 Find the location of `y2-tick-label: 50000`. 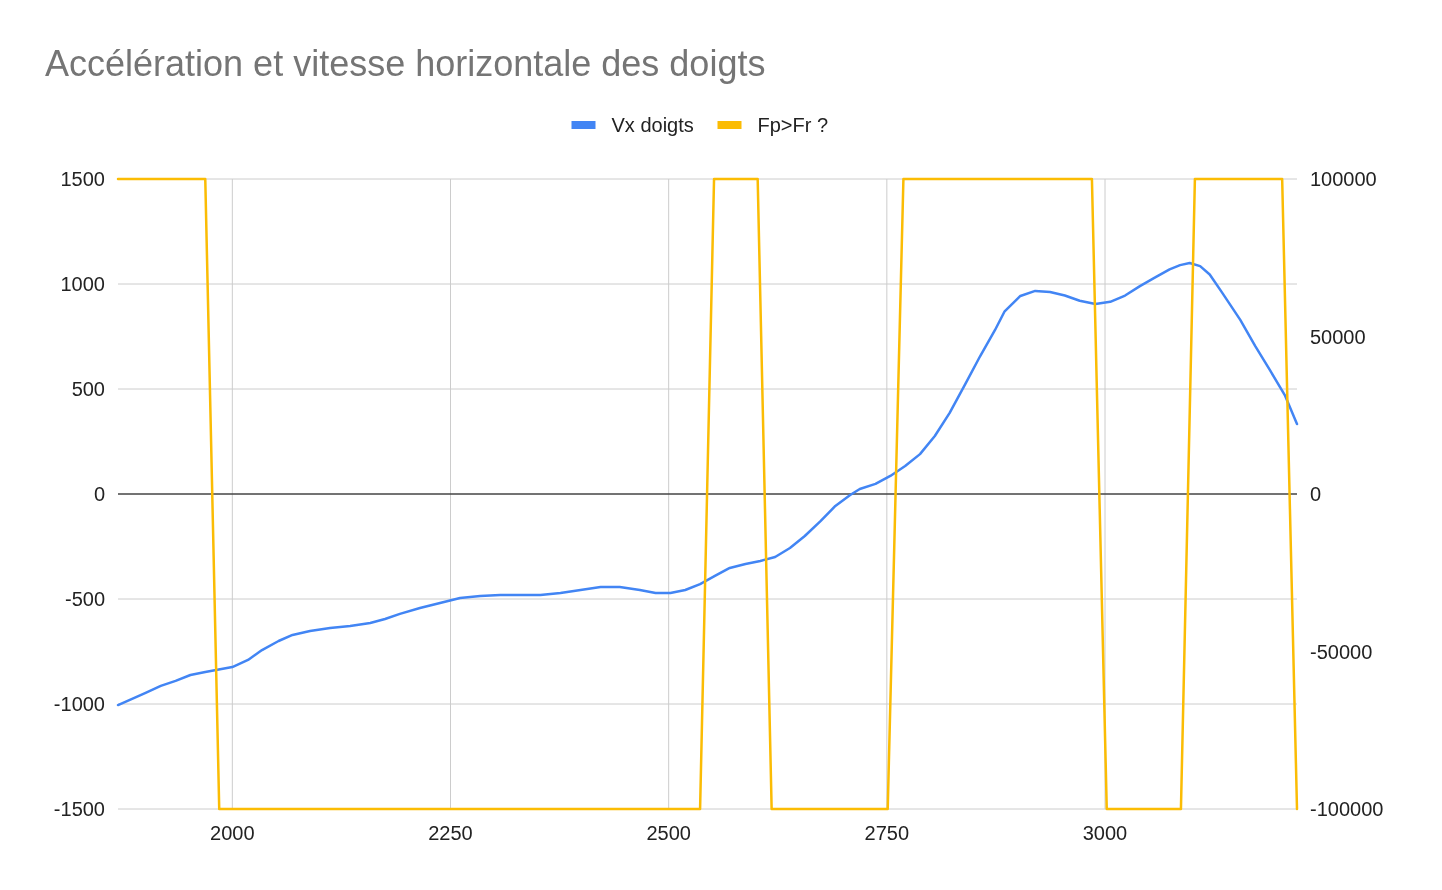

y2-tick-label: 50000 is located at coordinates (1338, 336).